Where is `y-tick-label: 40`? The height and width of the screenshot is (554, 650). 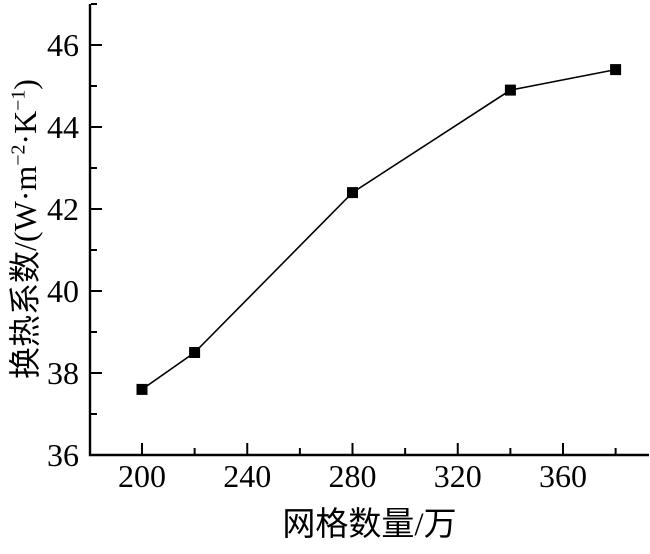
y-tick-label: 40 is located at coordinates (63, 291).